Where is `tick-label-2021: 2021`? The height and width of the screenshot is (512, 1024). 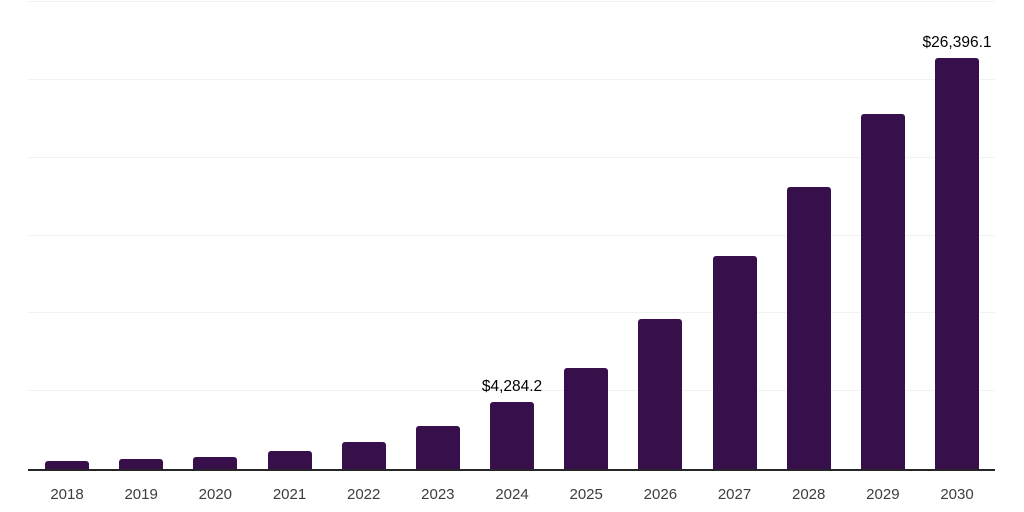
tick-label-2021: 2021 is located at coordinates (289, 494).